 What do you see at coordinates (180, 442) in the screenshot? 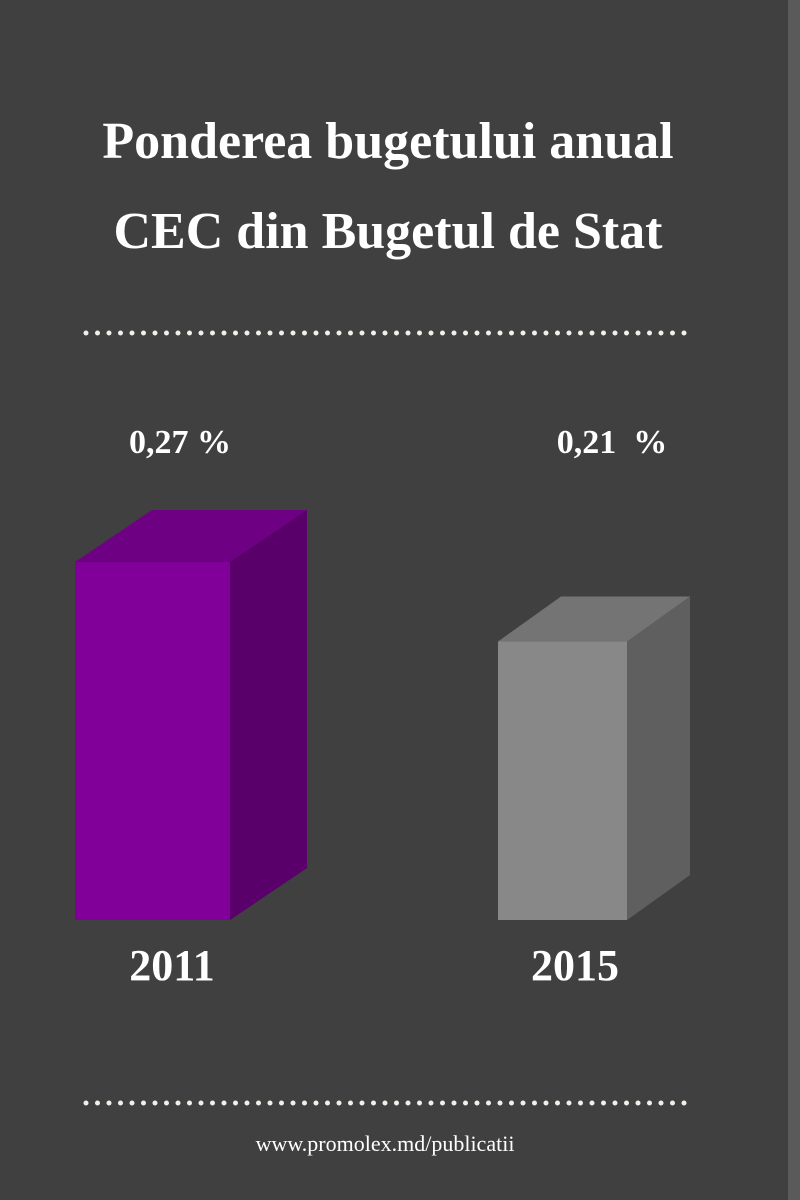
I see `value-label: 0,27 %` at bounding box center [180, 442].